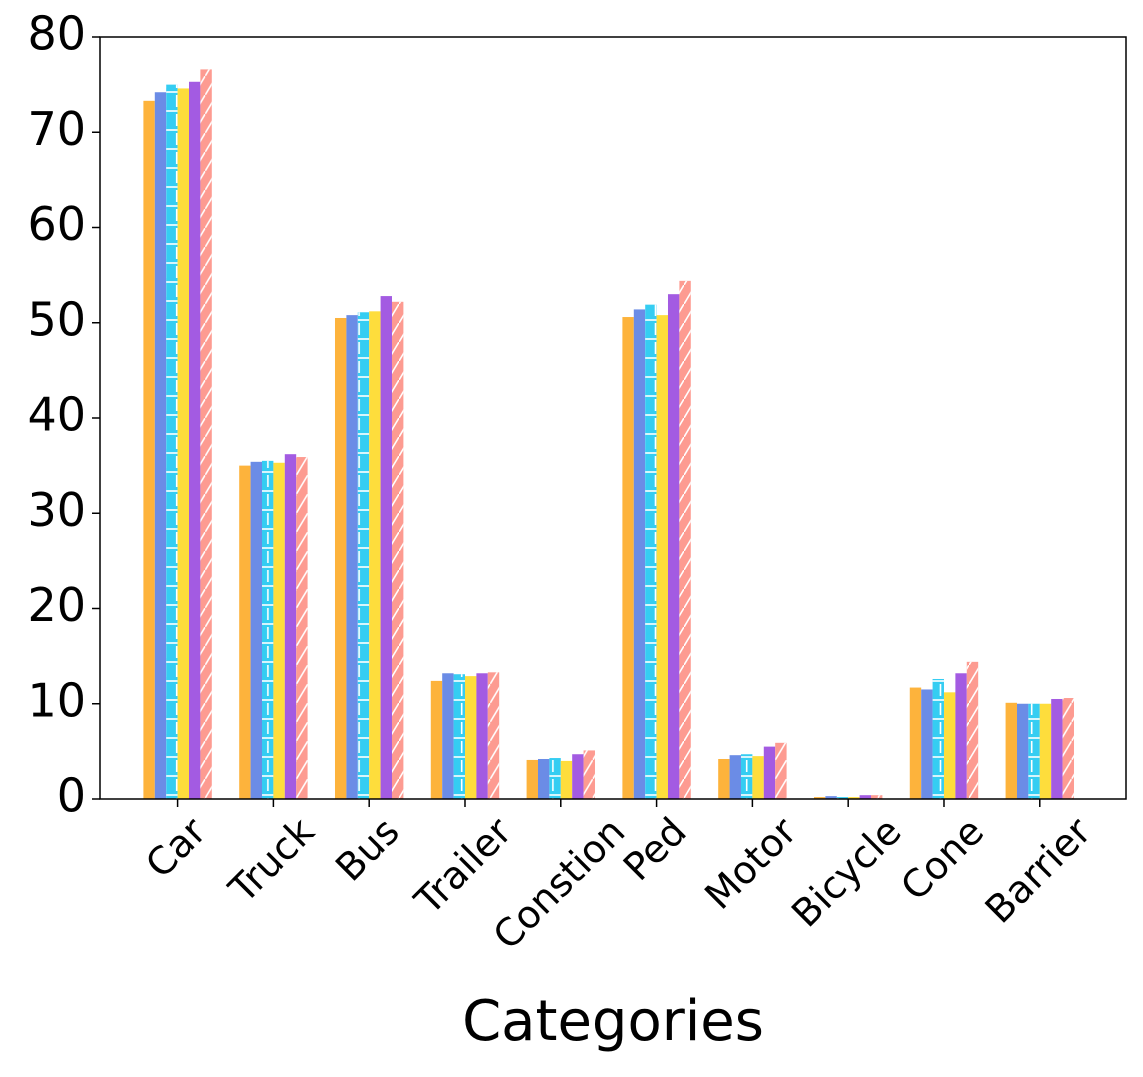  I want to click on y-tick-label: 70, so click(56, 129).